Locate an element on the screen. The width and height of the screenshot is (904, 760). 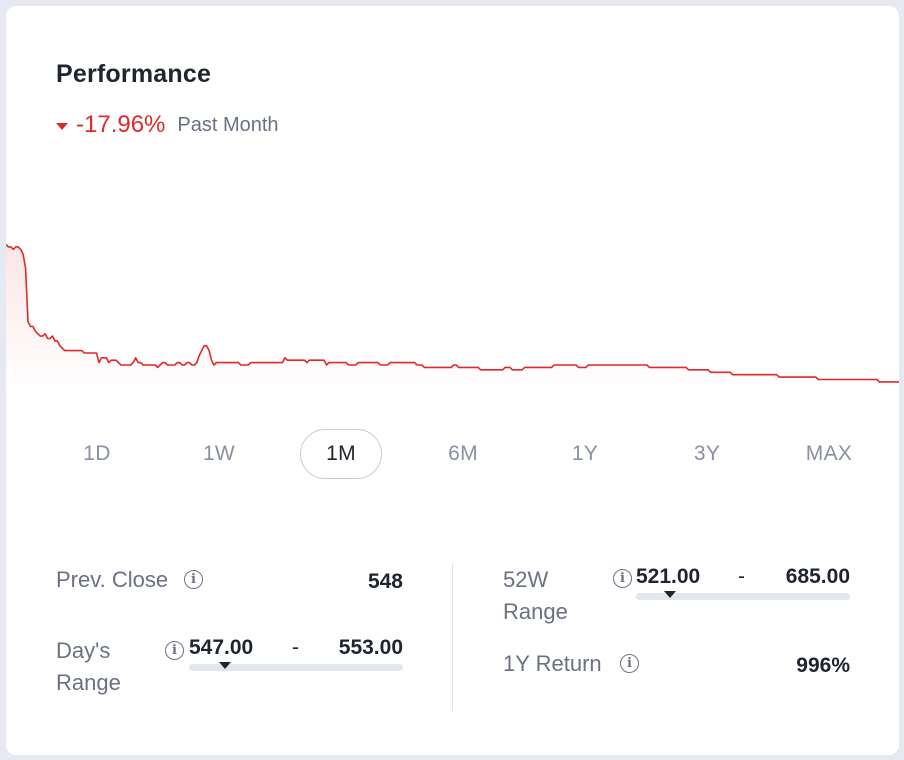
week52-range-marker is located at coordinates (670, 594).